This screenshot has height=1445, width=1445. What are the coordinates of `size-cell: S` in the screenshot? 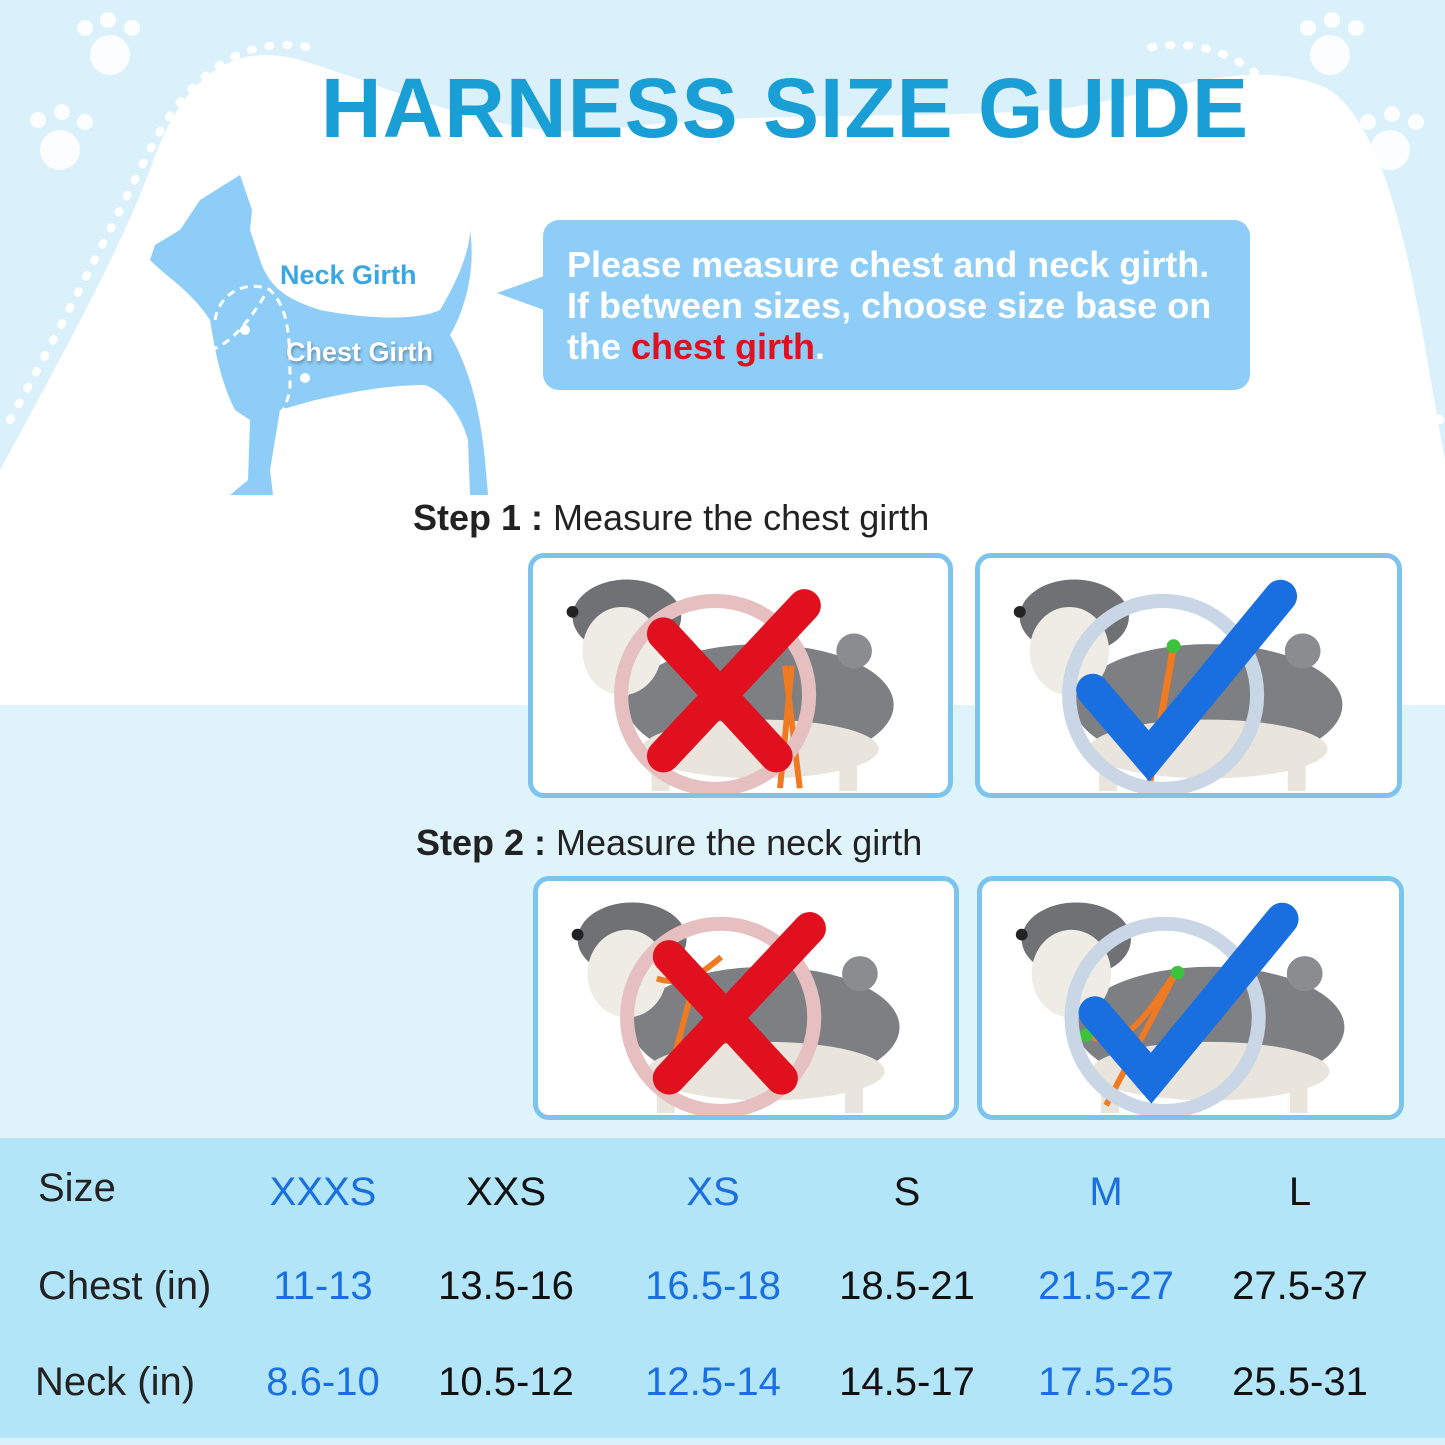 It's located at (907, 1192).